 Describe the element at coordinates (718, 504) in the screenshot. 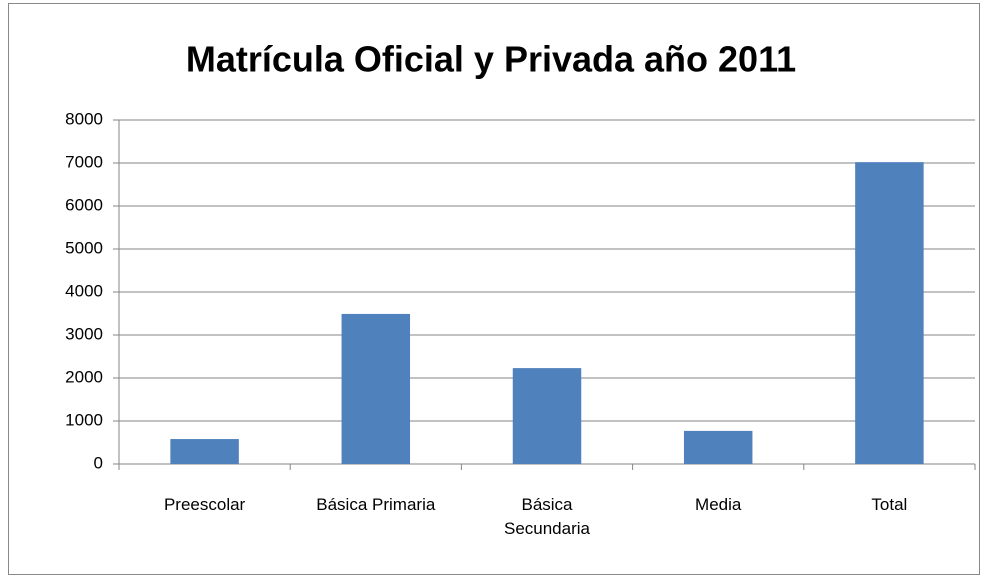

I see `x-tick-label: Media` at that location.